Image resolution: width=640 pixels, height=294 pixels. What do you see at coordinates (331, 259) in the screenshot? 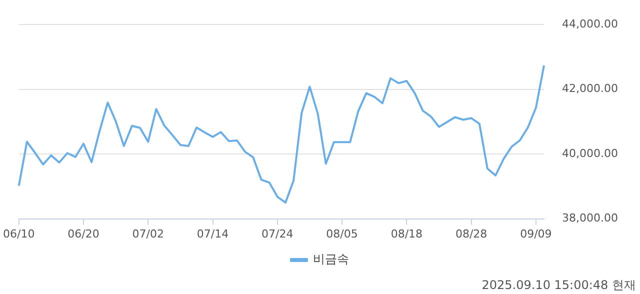
I see `legend-label: 비금속` at bounding box center [331, 259].